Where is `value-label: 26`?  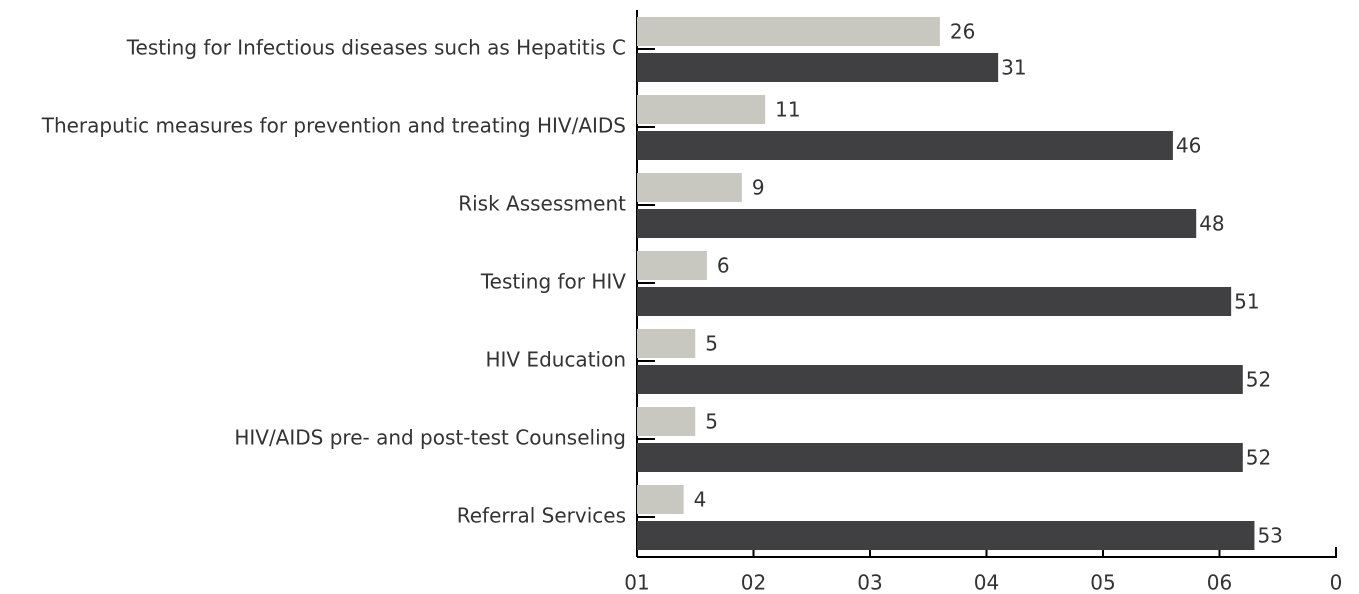
value-label: 26 is located at coordinates (962, 32).